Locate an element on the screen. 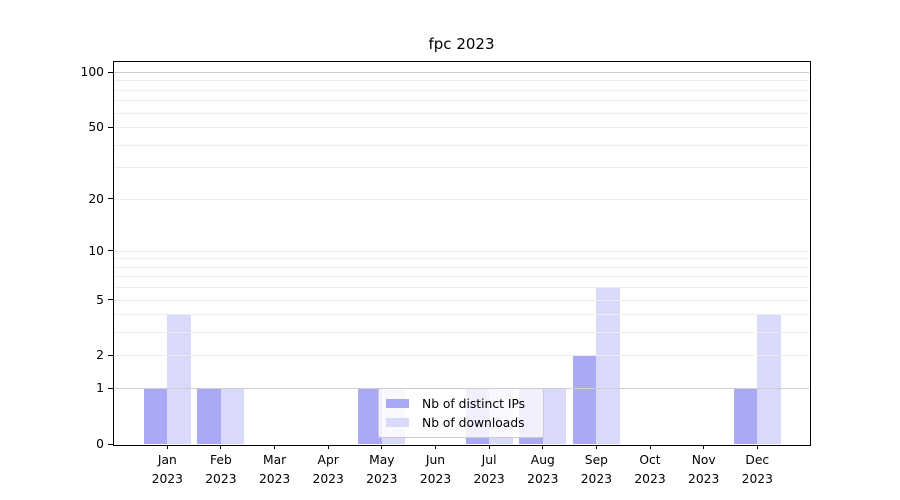 This screenshot has height=500, width=900. month-label: Jan is located at coordinates (167, 460).